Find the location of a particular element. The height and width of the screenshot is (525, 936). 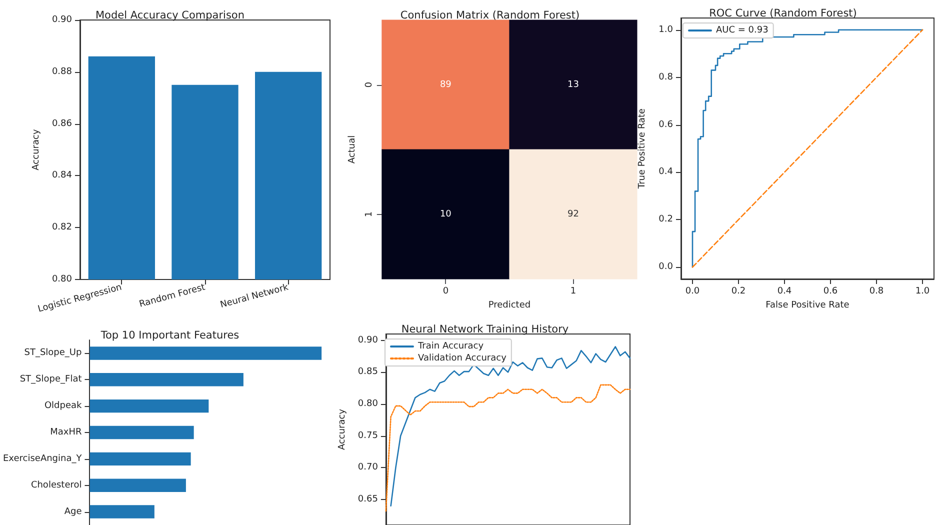

y-tick-label: 0.0 is located at coordinates (666, 267).